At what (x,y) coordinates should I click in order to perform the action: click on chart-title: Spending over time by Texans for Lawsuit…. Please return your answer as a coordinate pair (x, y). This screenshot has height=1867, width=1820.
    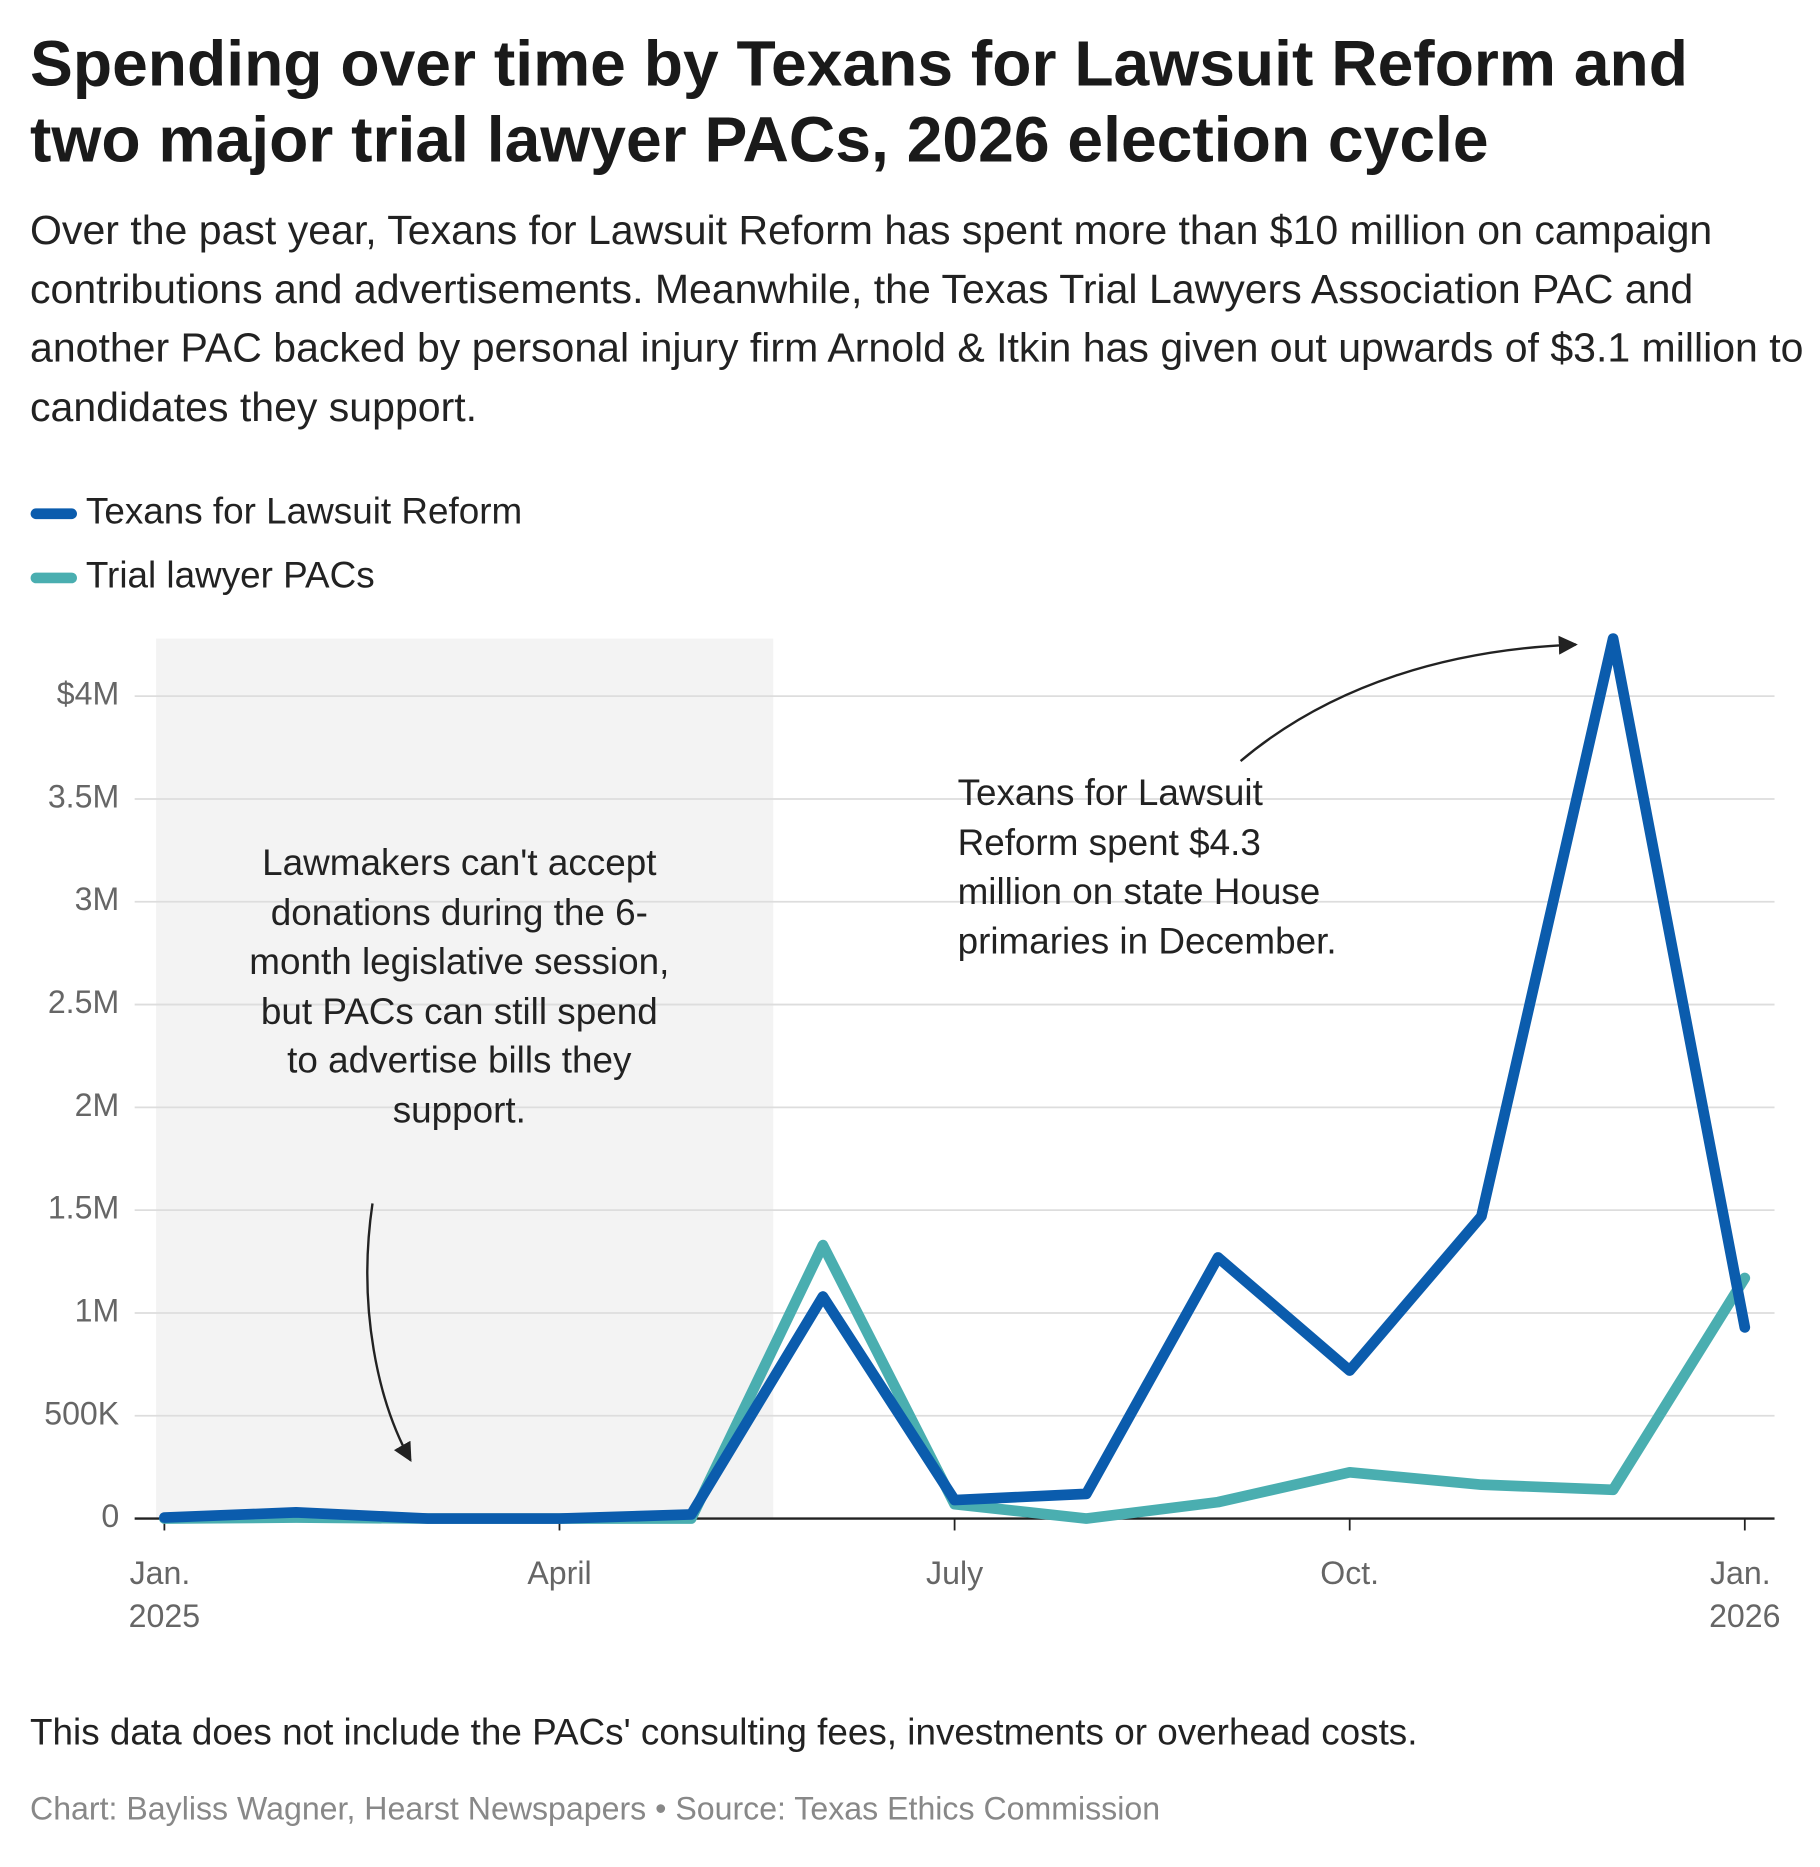
    Looking at the image, I should click on (859, 102).